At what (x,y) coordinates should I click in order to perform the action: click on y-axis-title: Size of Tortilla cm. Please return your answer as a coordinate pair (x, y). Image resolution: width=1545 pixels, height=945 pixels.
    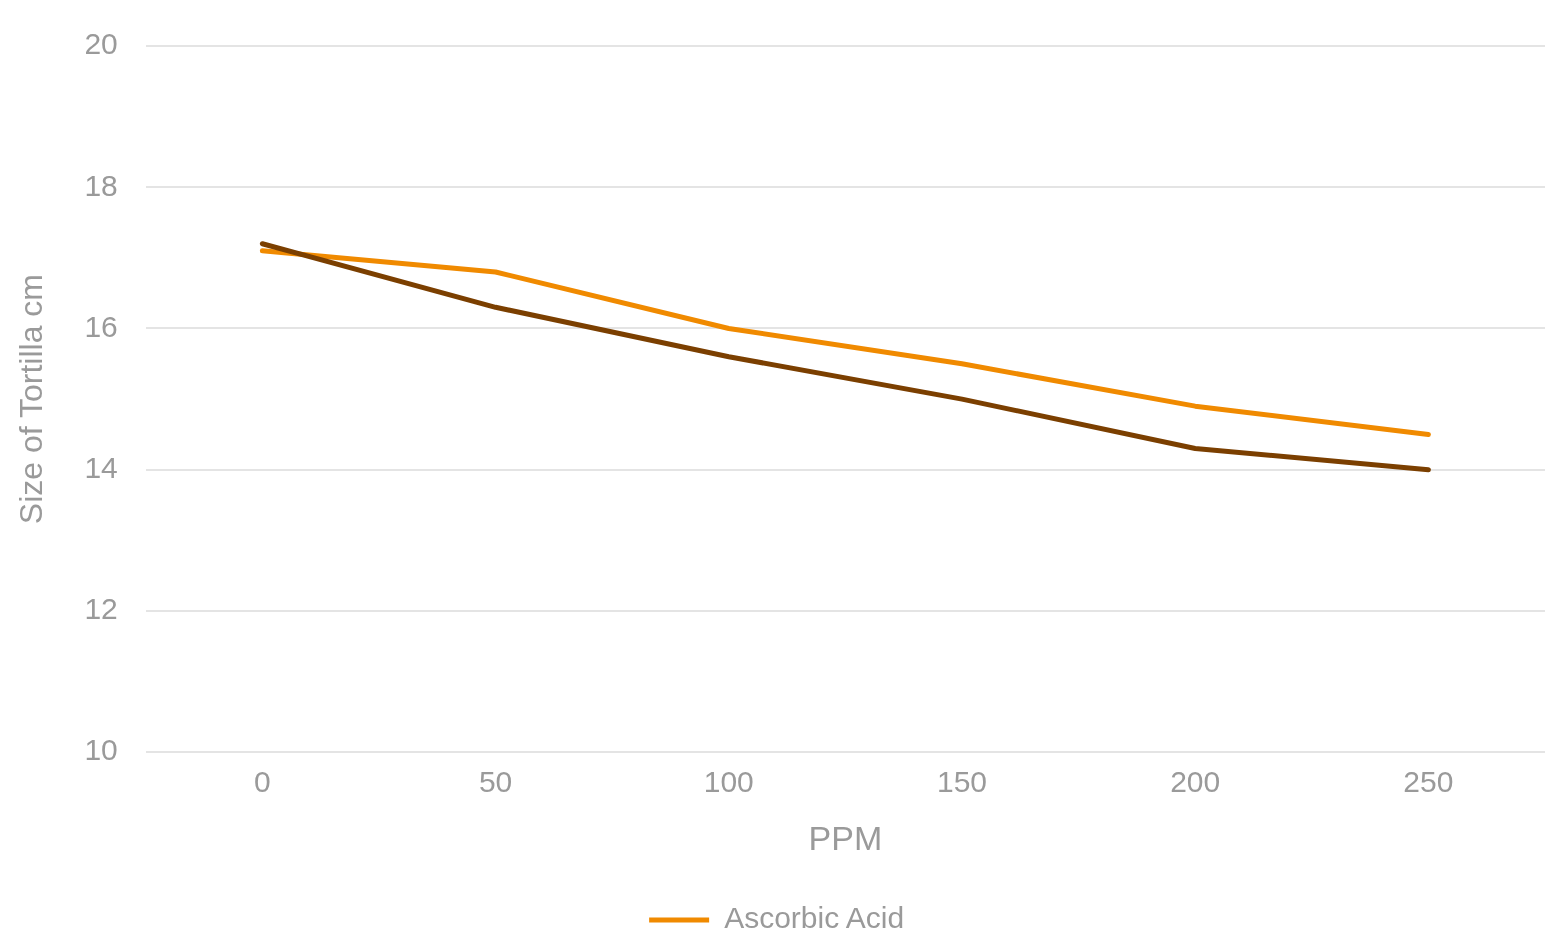
    Looking at the image, I should click on (31, 399).